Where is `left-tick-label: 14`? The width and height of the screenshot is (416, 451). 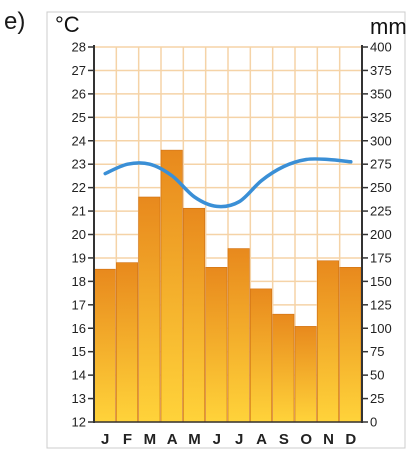 left-tick-label: 14 is located at coordinates (79, 375).